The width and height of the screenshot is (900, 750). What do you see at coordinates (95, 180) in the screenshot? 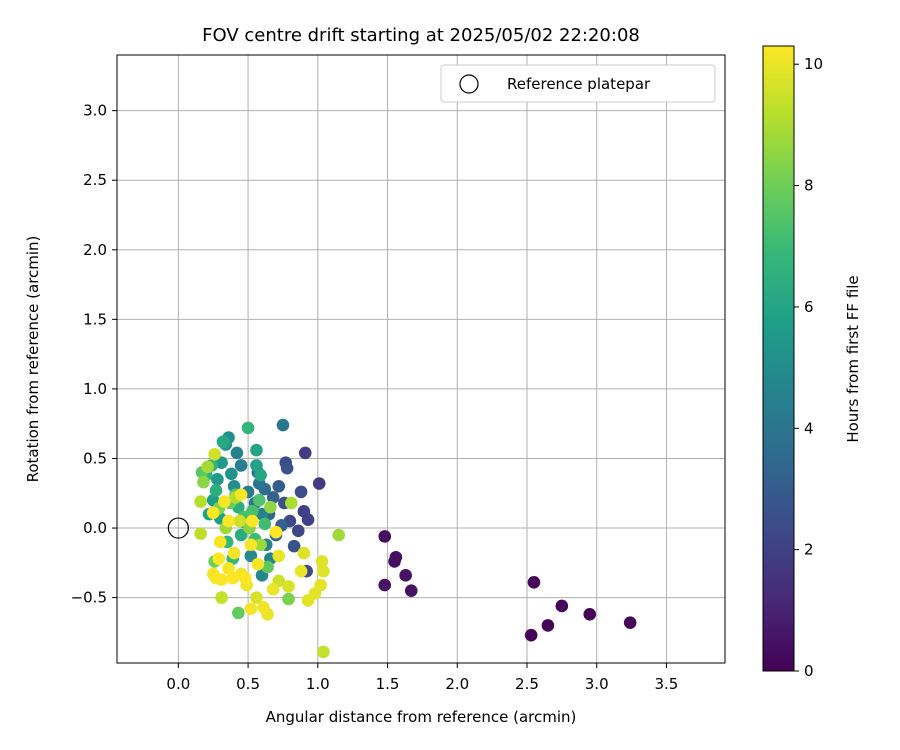
I see `y-tick-label: 2.5` at bounding box center [95, 180].